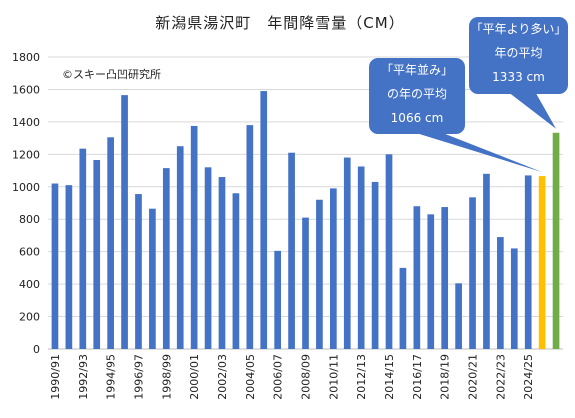 The image size is (575, 418). What do you see at coordinates (445, 377) in the screenshot?
I see `x-tick-label: 2018/19` at bounding box center [445, 377].